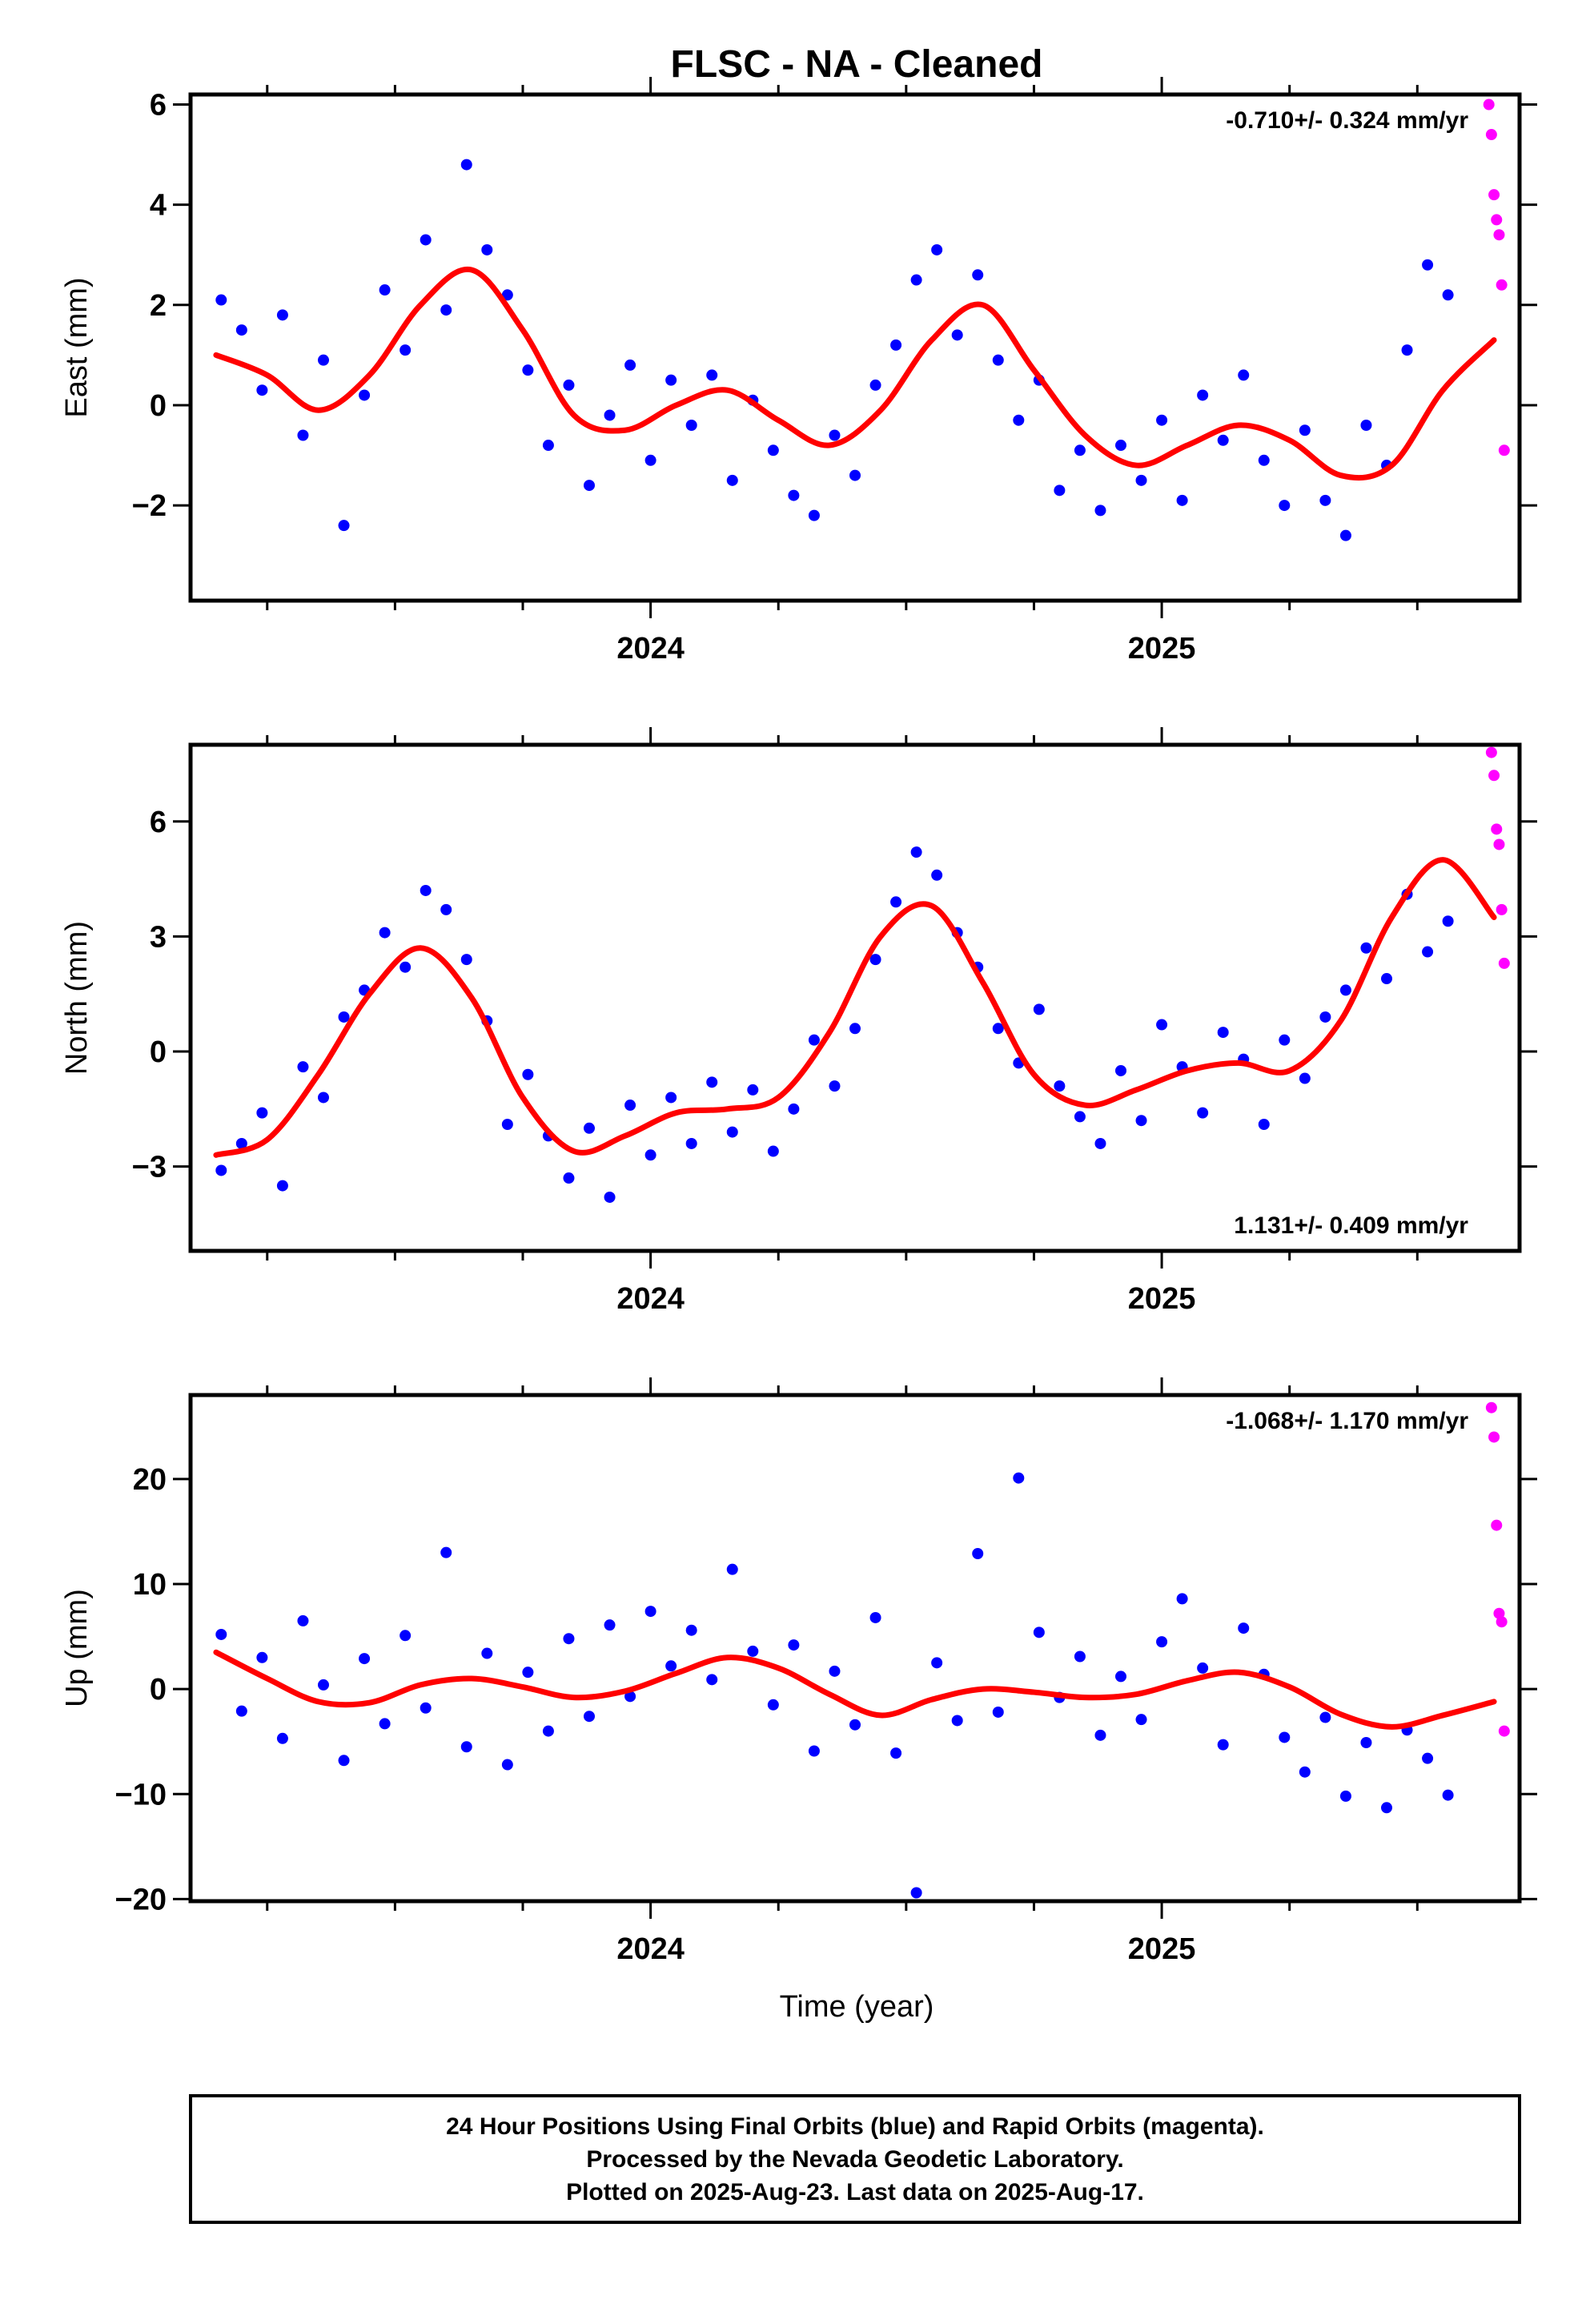 This screenshot has width=1582, height=2324. Describe the element at coordinates (857, 64) in the screenshot. I see `figure-title: FLSC - NA - Cleaned` at that location.